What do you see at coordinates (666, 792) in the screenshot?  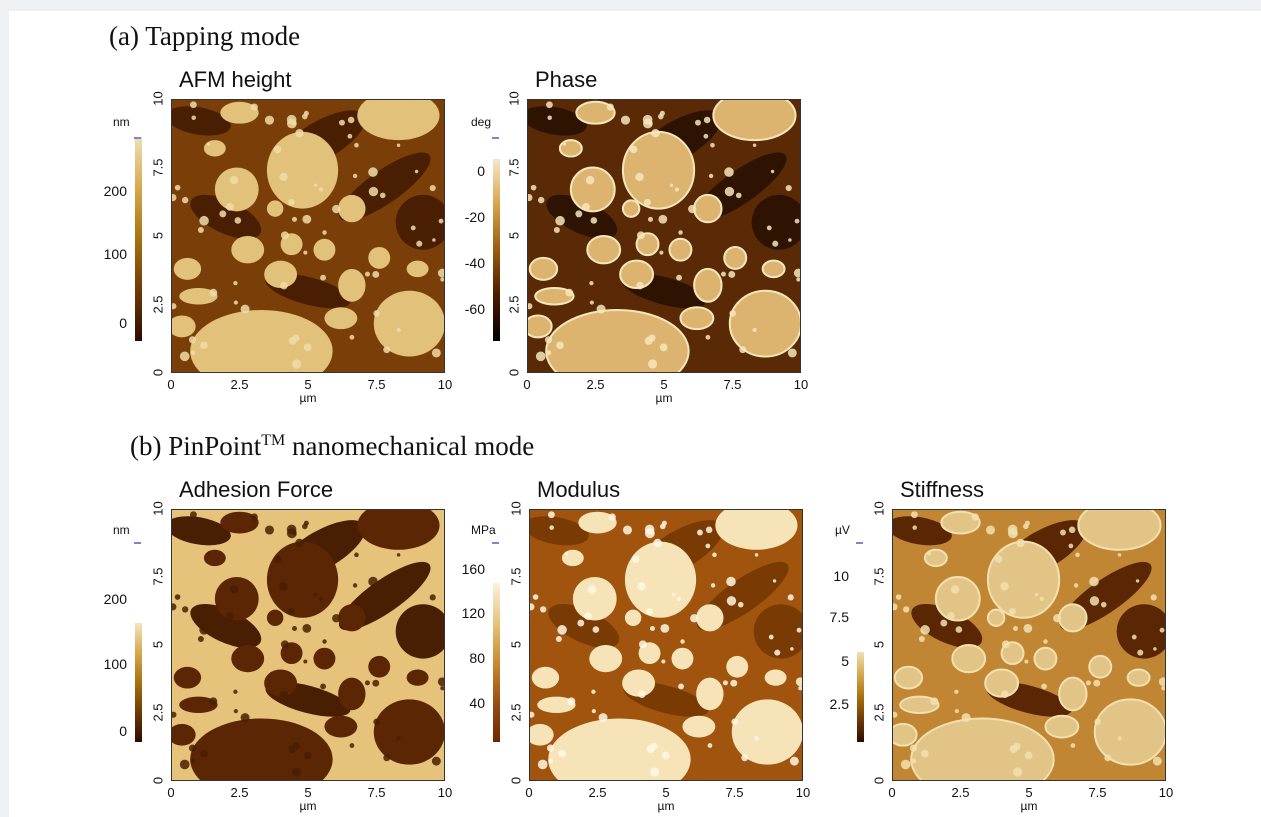 I see `modulus-x-tick: 5` at bounding box center [666, 792].